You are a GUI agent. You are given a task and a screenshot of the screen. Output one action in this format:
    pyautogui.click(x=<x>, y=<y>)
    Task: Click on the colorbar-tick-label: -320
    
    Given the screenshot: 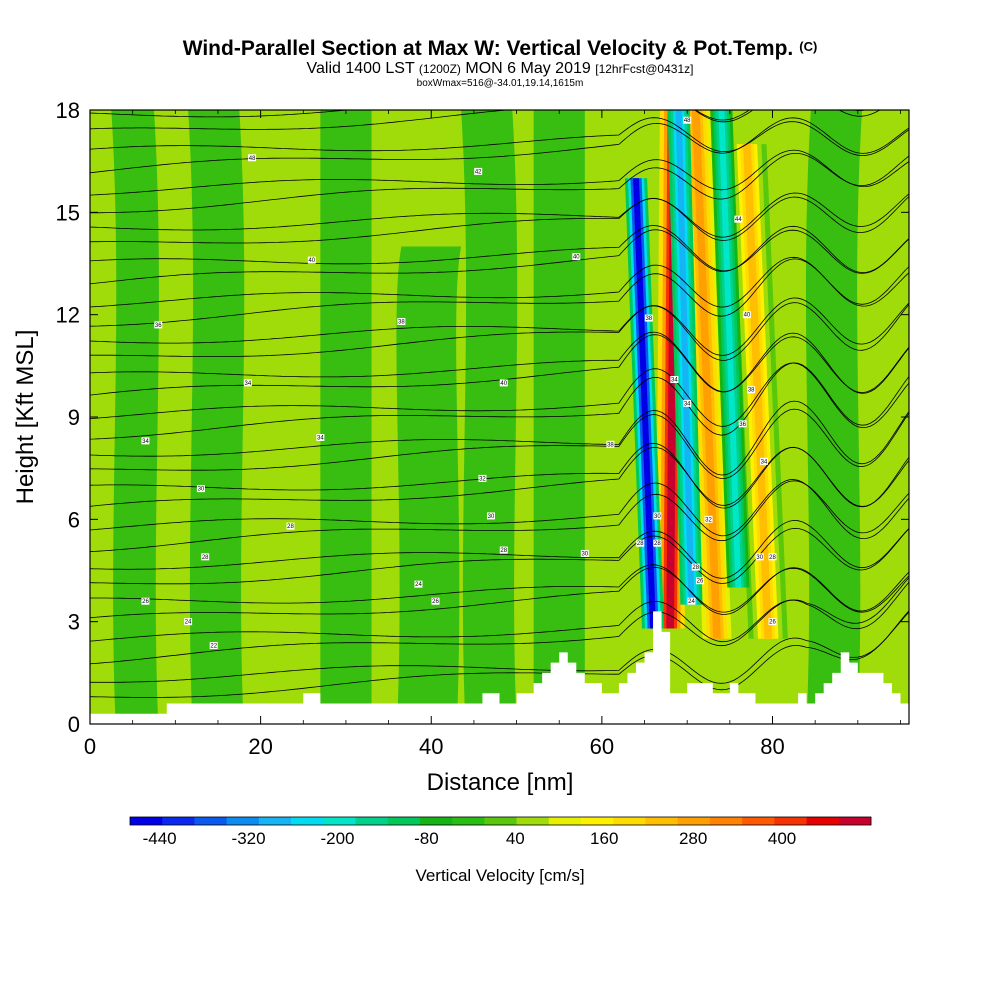 What is the action you would take?
    pyautogui.click(x=249, y=838)
    